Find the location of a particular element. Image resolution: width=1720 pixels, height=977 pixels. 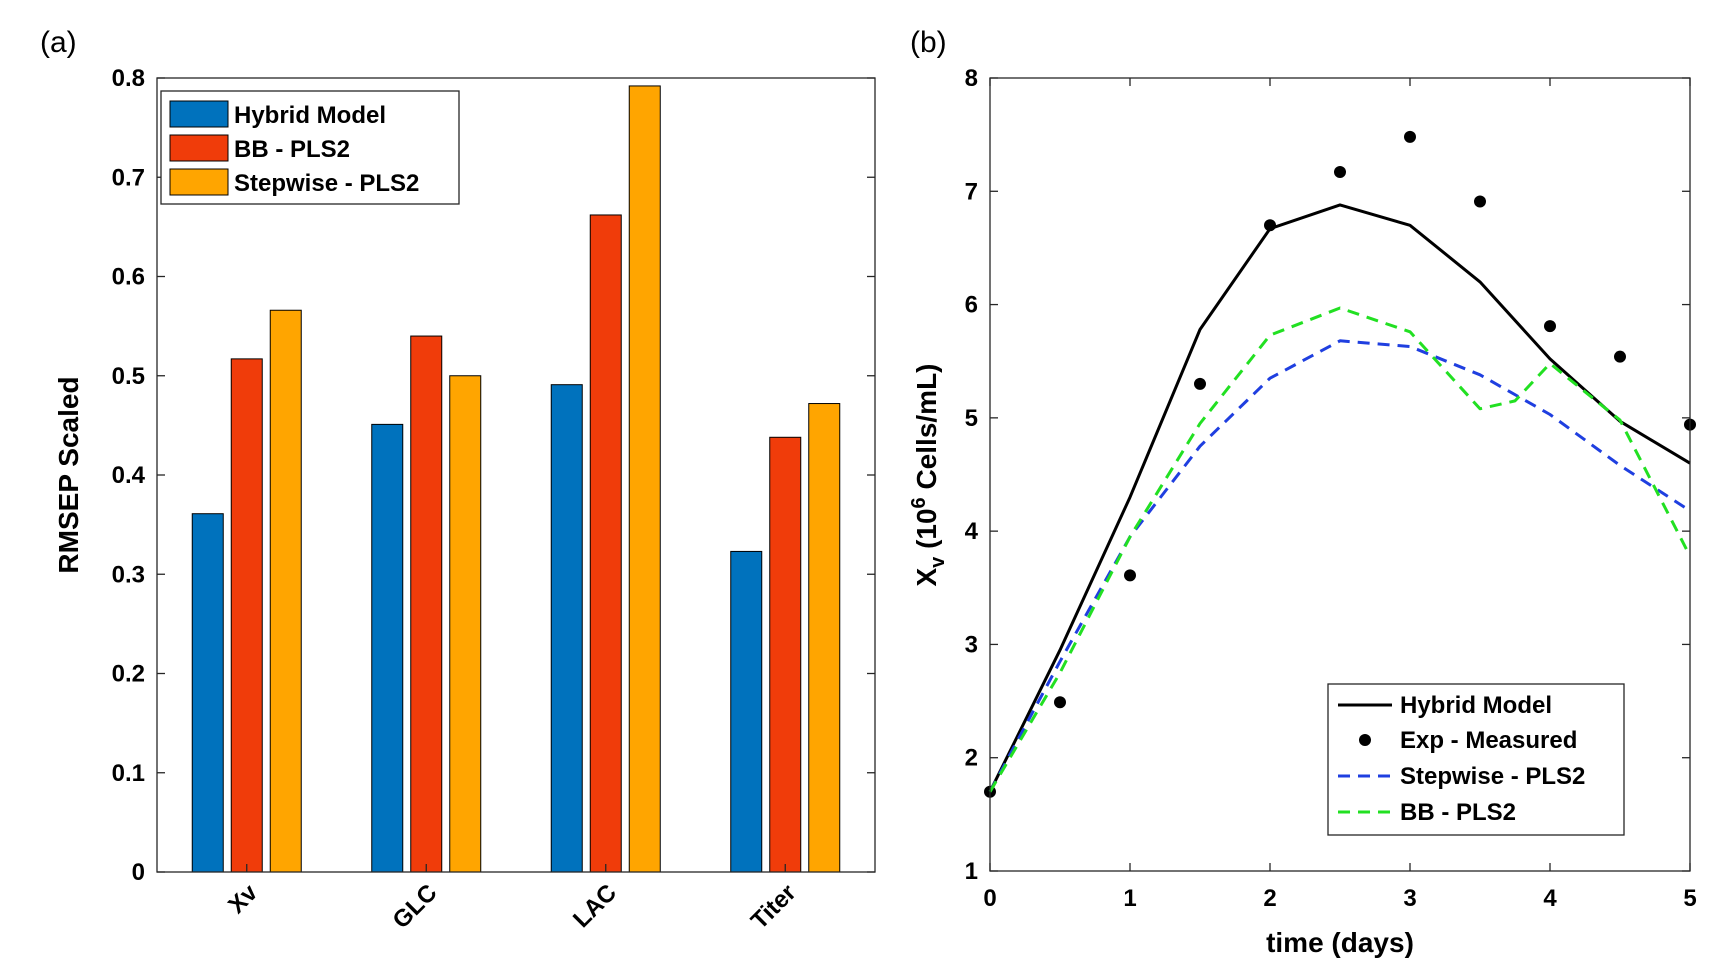

bar-x-tick-label-lac: LAC is located at coordinates (595, 906).